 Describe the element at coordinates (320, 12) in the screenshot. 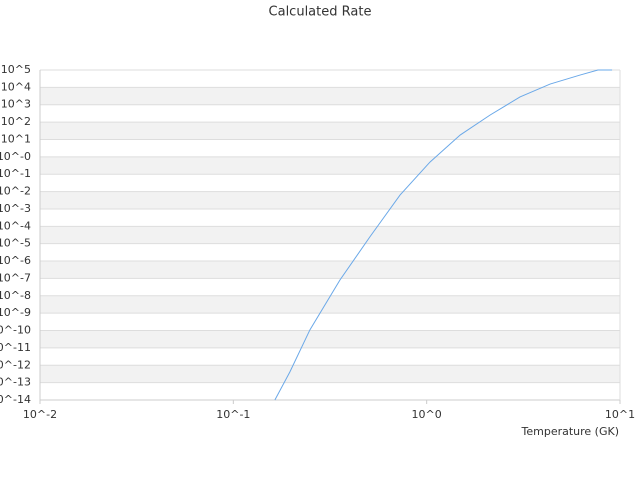

I see `chart-title: Calculated Rate` at that location.